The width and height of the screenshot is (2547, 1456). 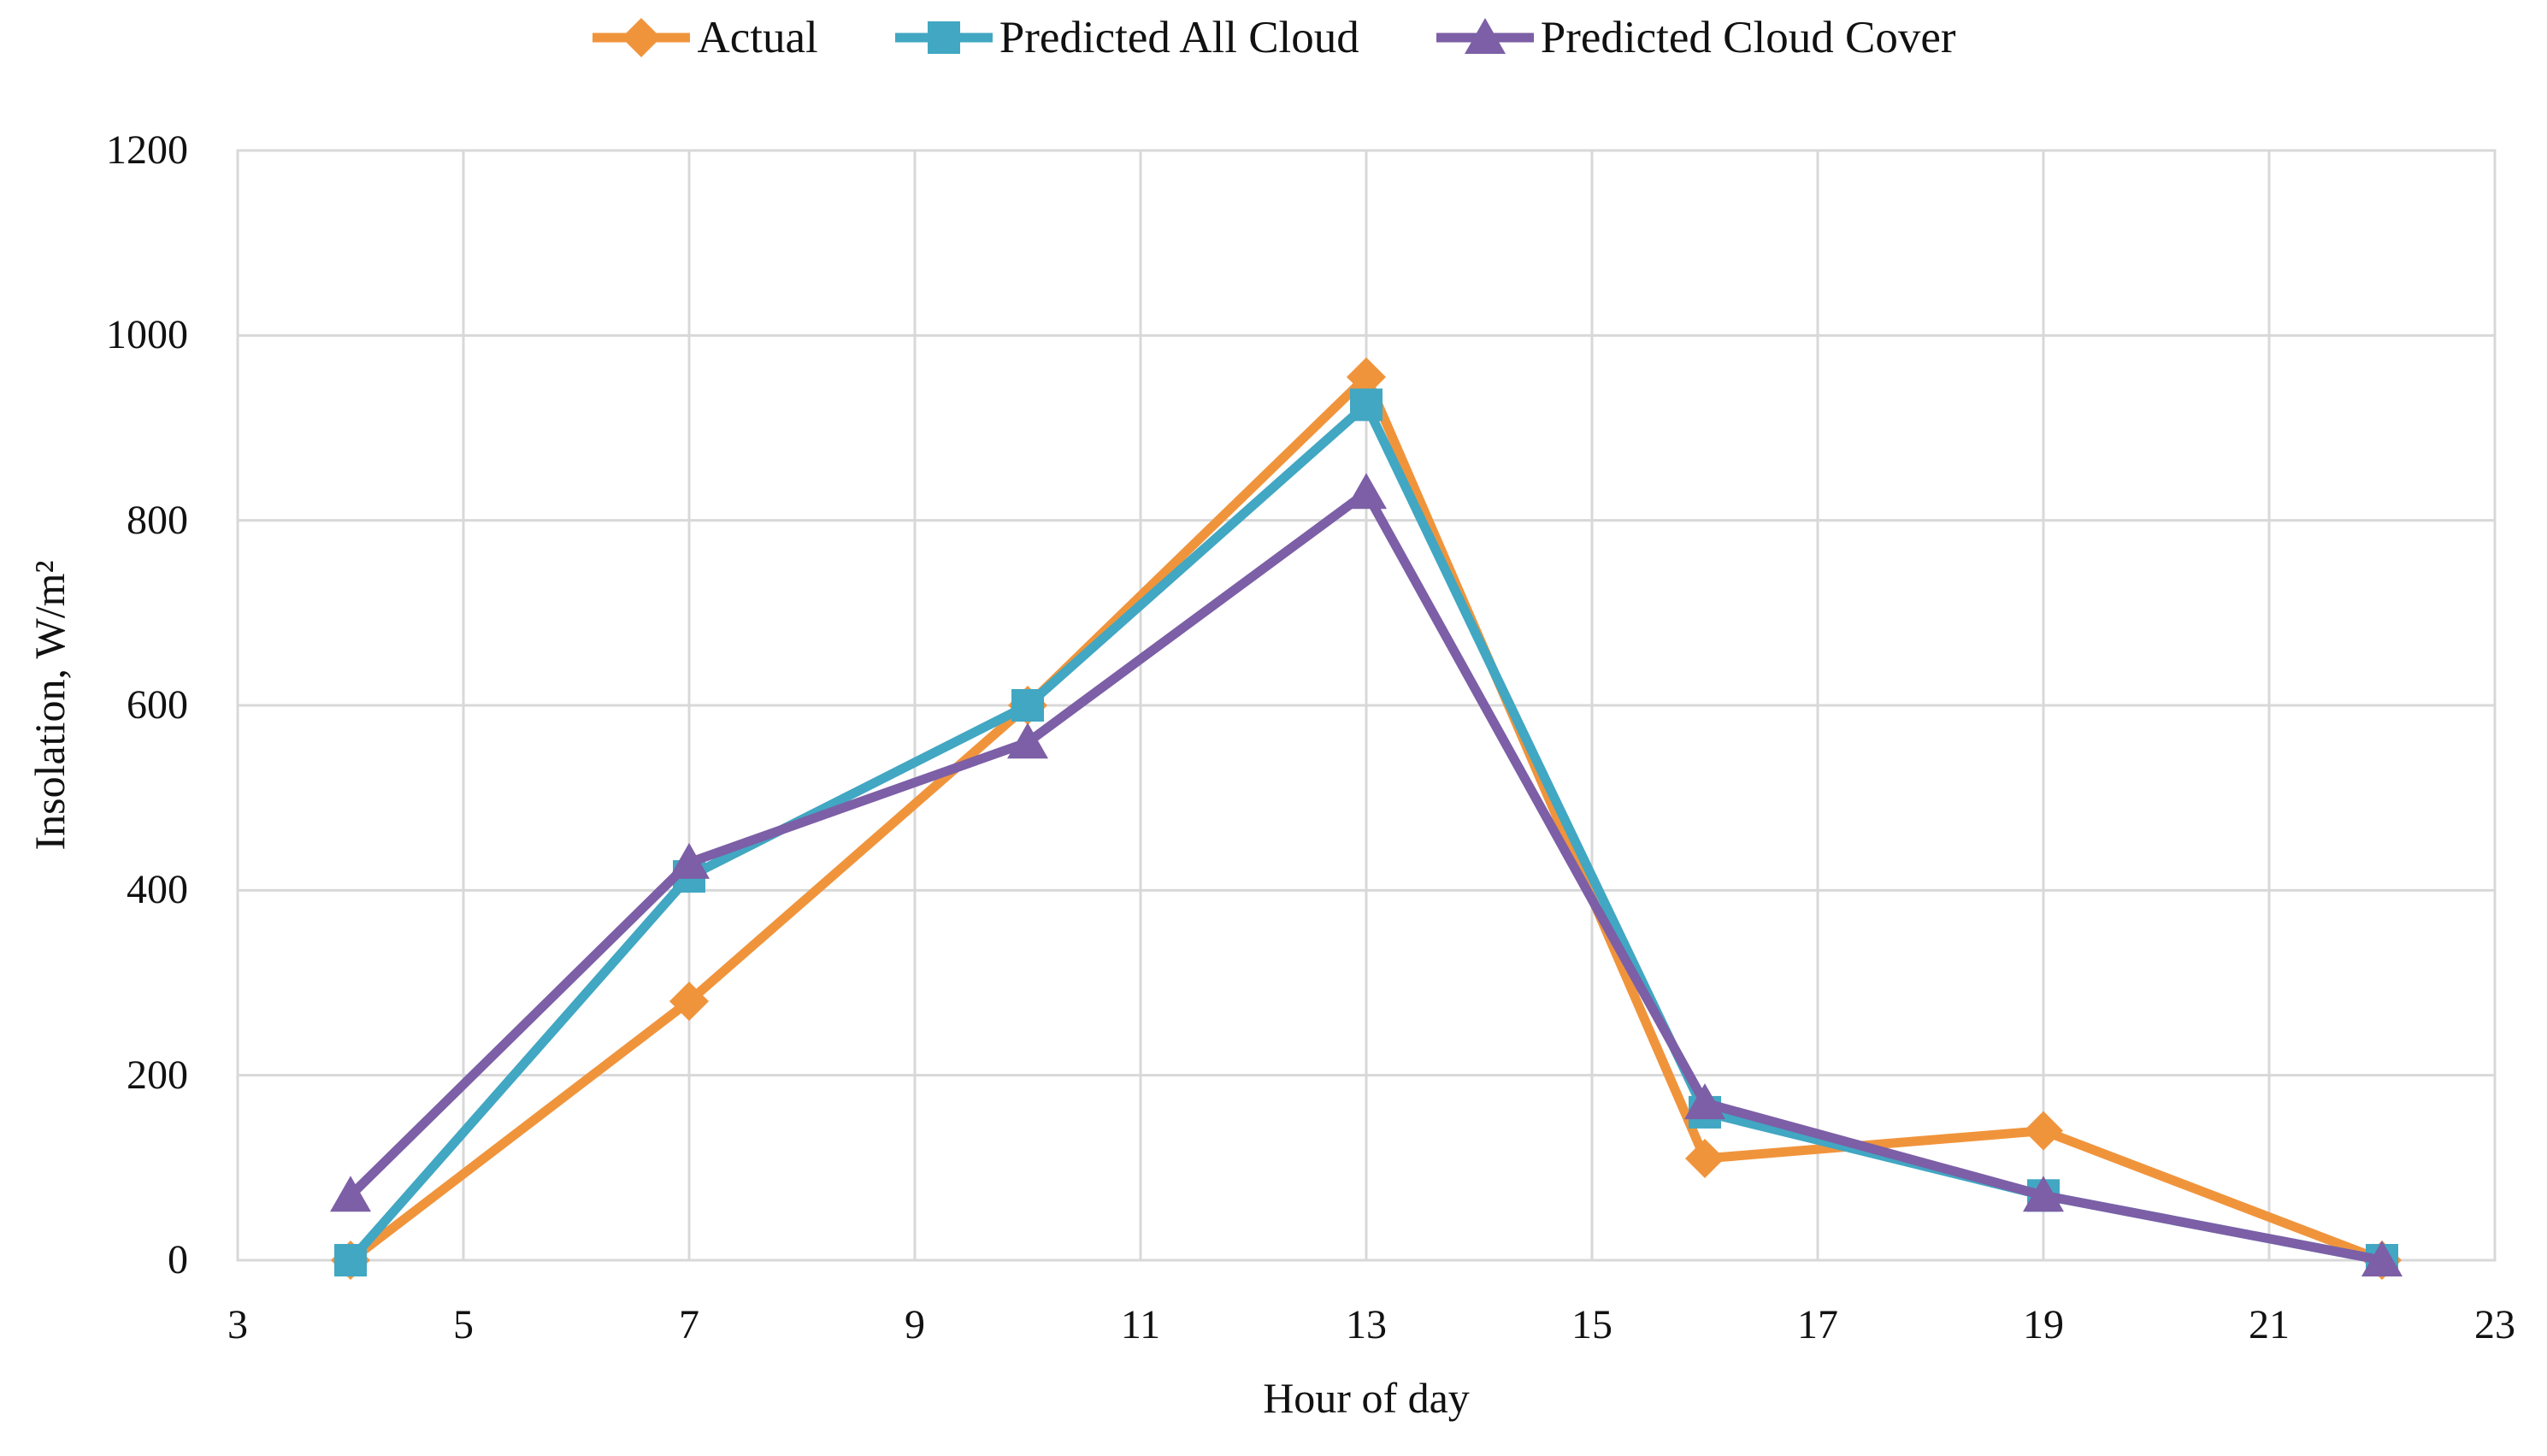 What do you see at coordinates (1367, 1324) in the screenshot?
I see `x-tick-label-13: 13` at bounding box center [1367, 1324].